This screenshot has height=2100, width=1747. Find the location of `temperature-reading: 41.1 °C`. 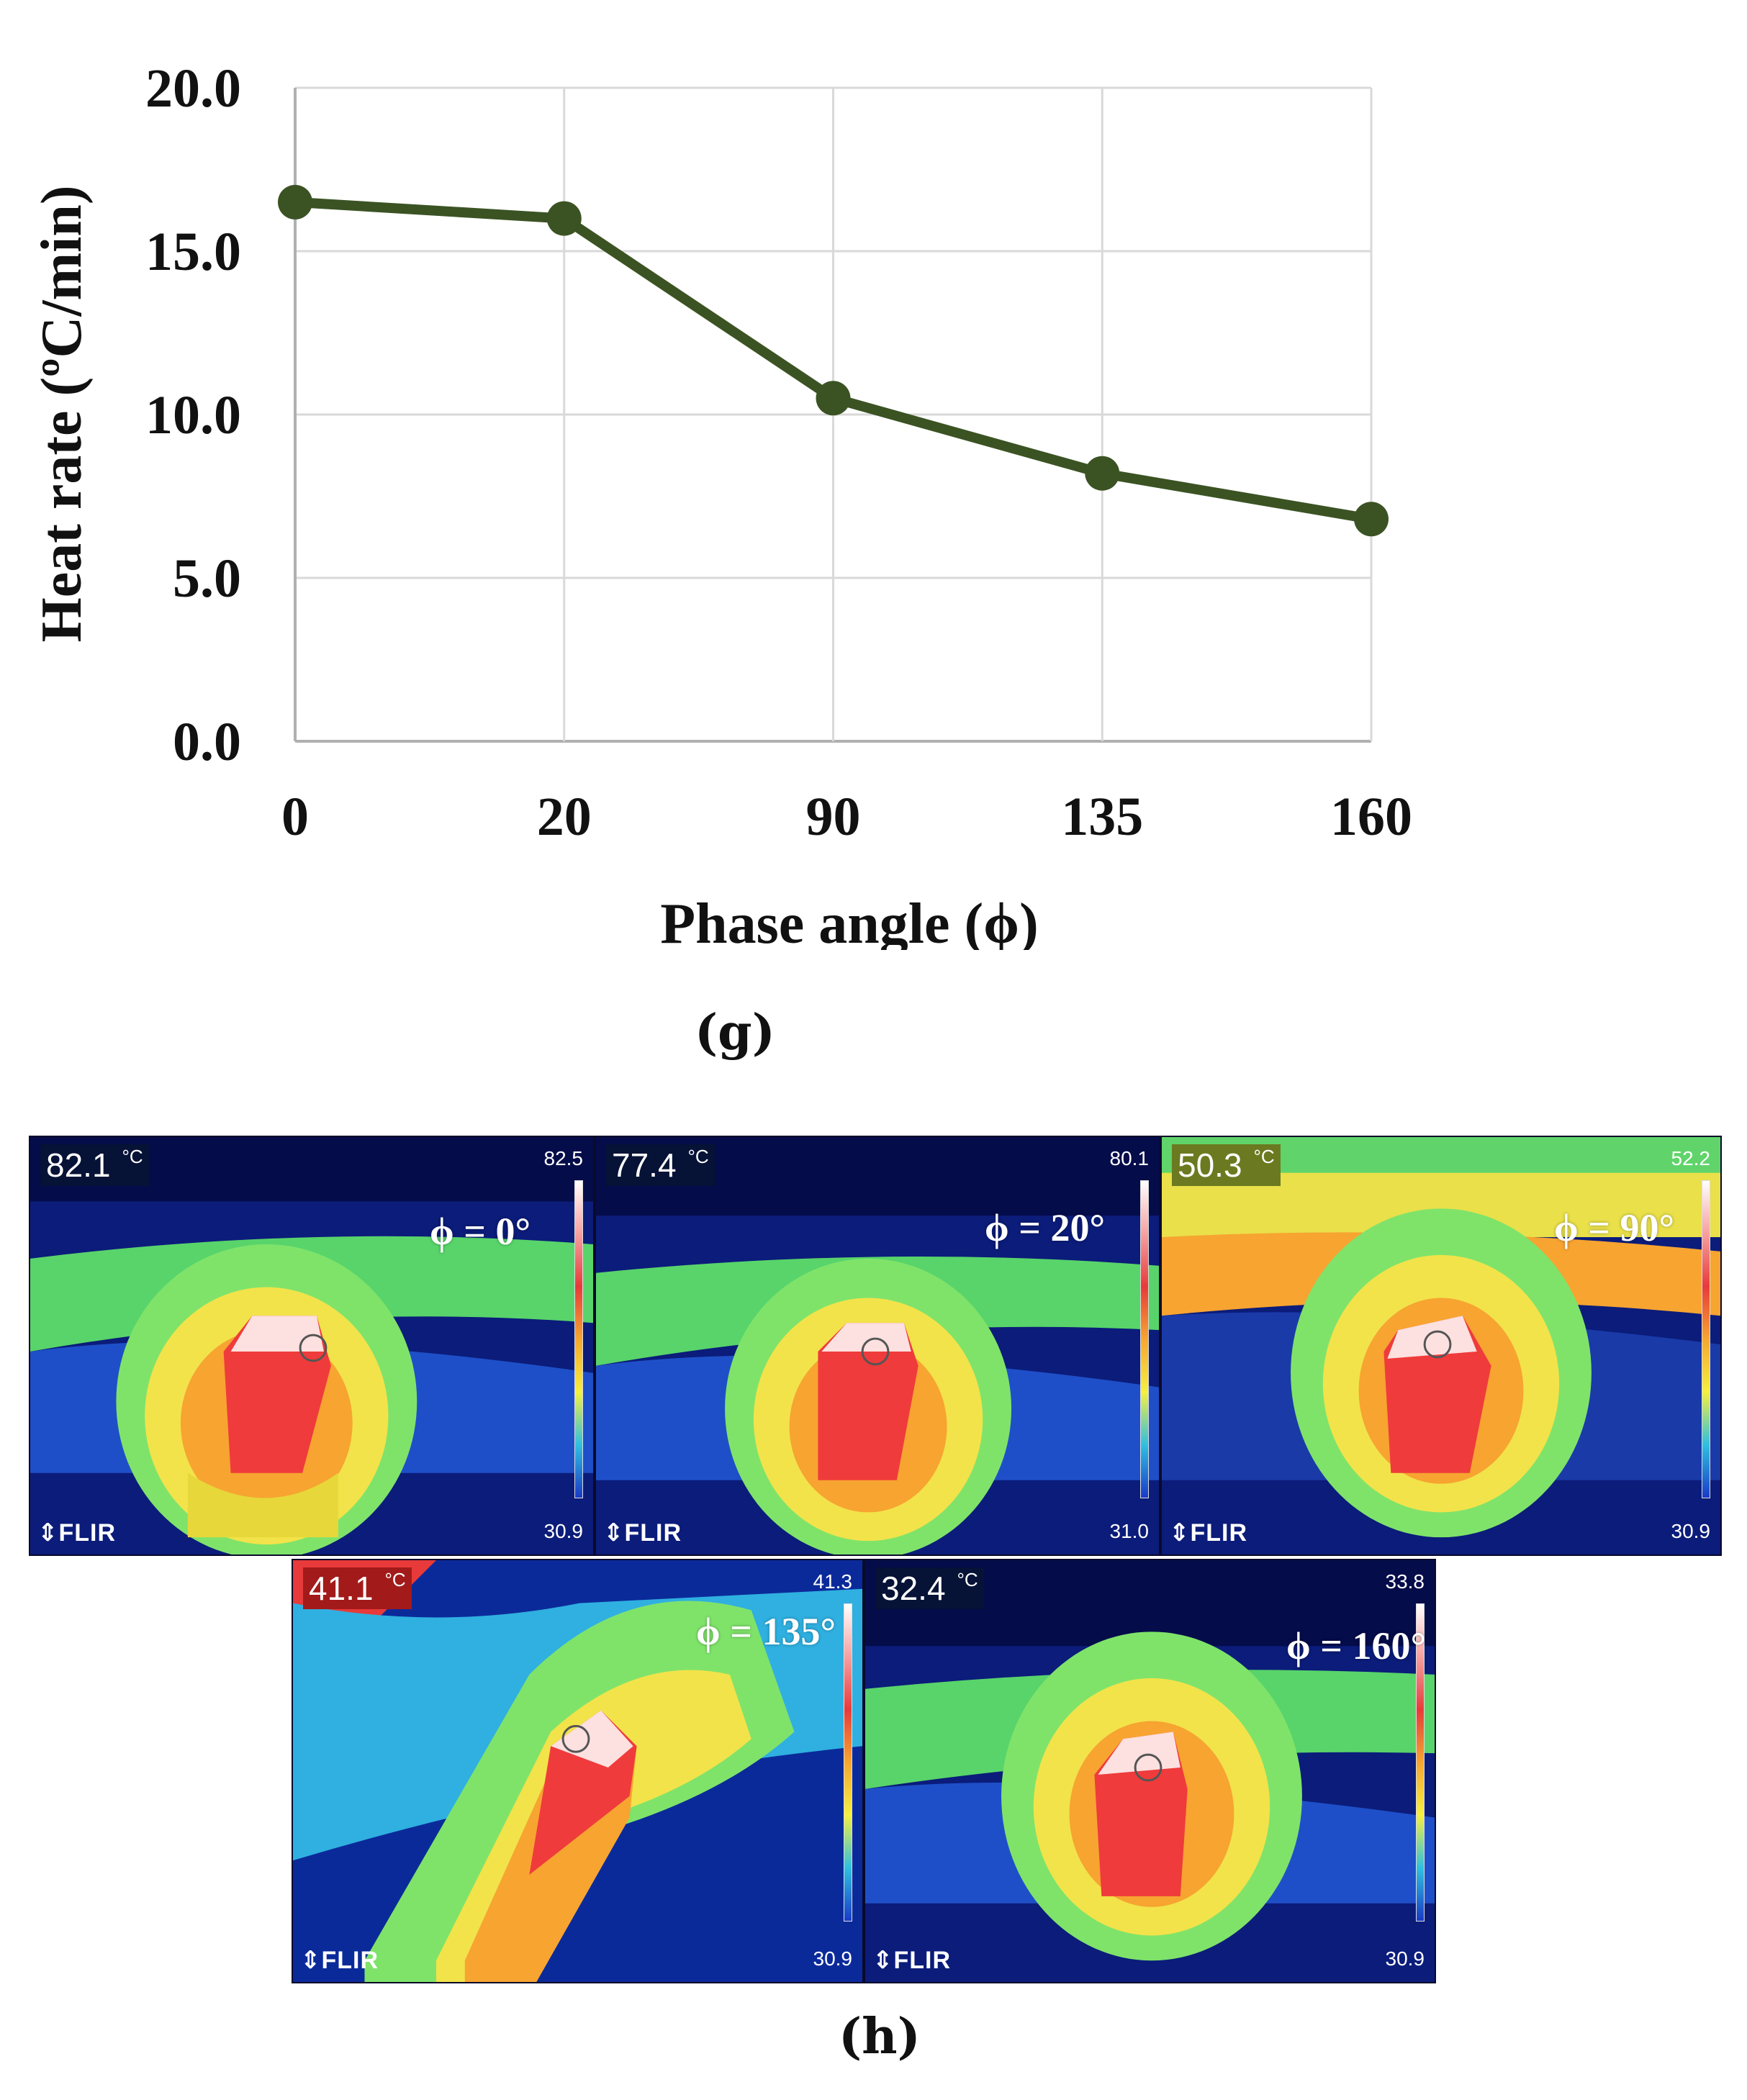

temperature-reading: 41.1 °C is located at coordinates (358, 1588).